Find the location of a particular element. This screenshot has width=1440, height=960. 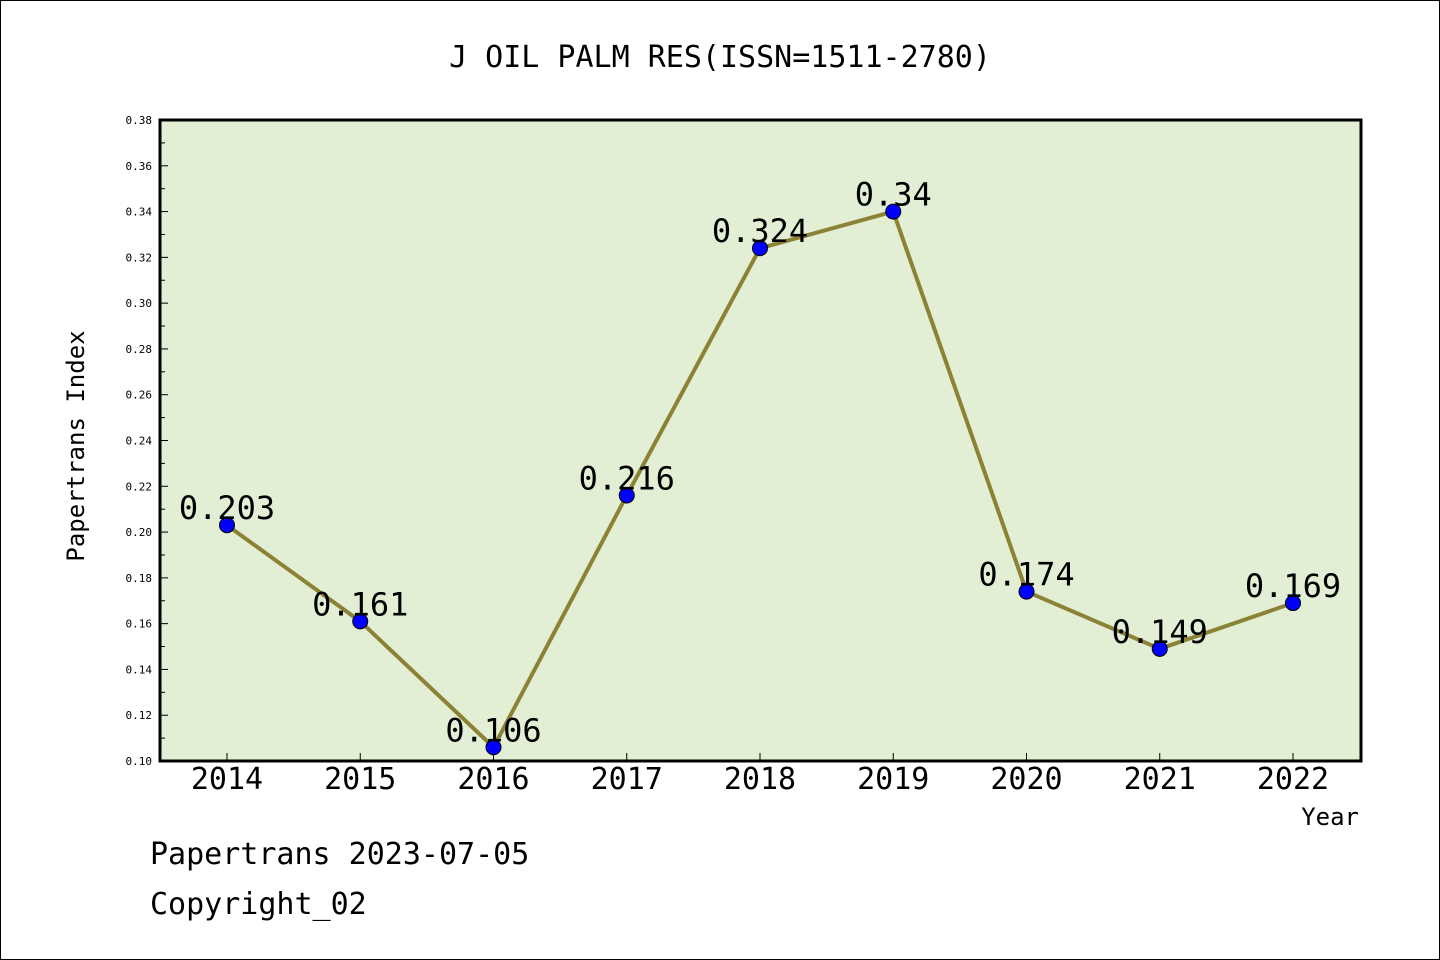

y-tick-label: 0.22 is located at coordinates (139, 486).